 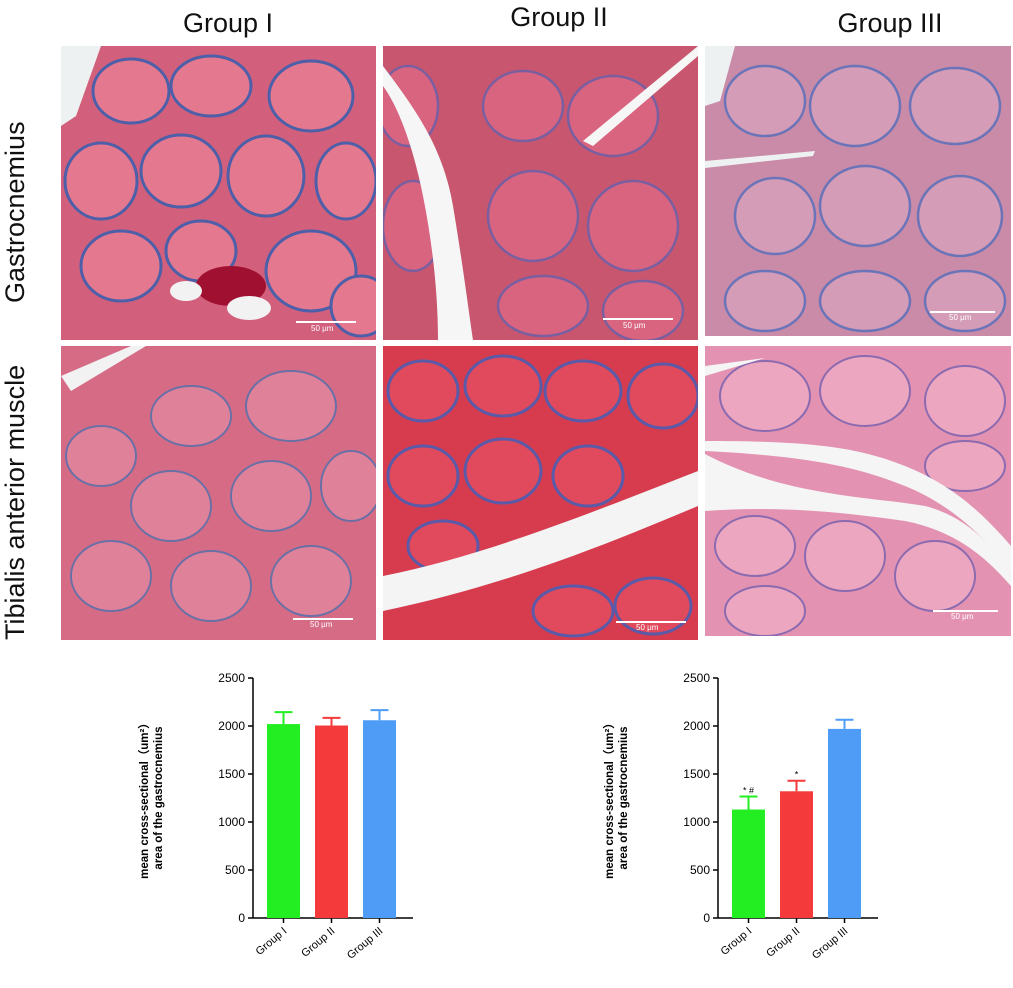 What do you see at coordinates (228, 23) in the screenshot?
I see `column-title-group-i: Group I` at bounding box center [228, 23].